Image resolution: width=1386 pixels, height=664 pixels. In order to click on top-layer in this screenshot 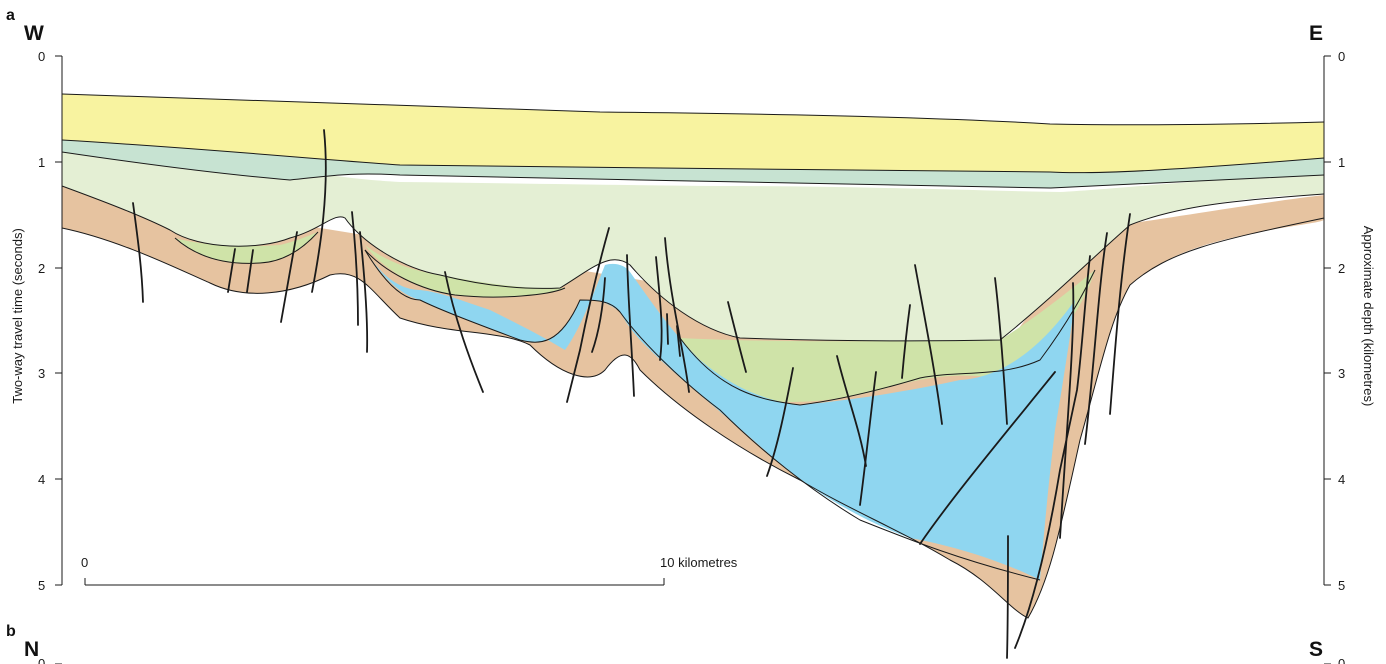, I will do `click(693, 133)`.